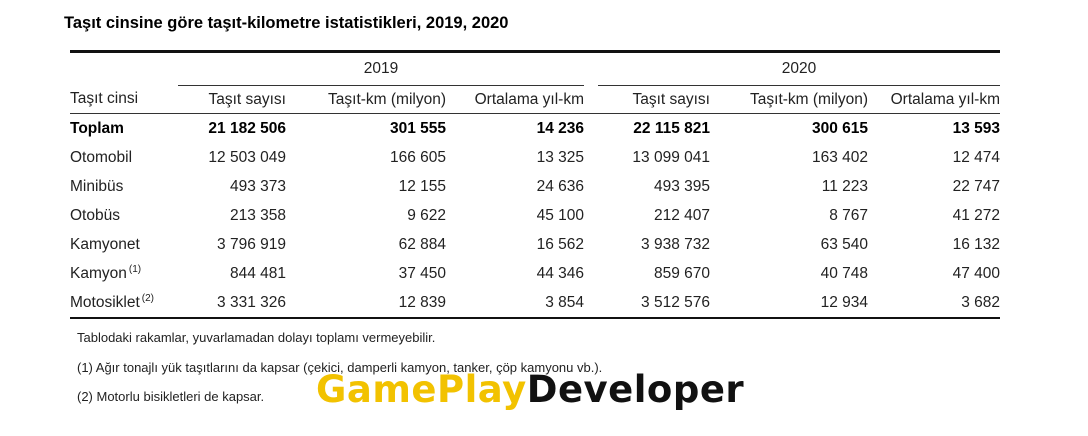 Image resolution: width=1088 pixels, height=436 pixels. Describe the element at coordinates (635, 389) in the screenshot. I see `watermark-part-2: Developer` at that location.